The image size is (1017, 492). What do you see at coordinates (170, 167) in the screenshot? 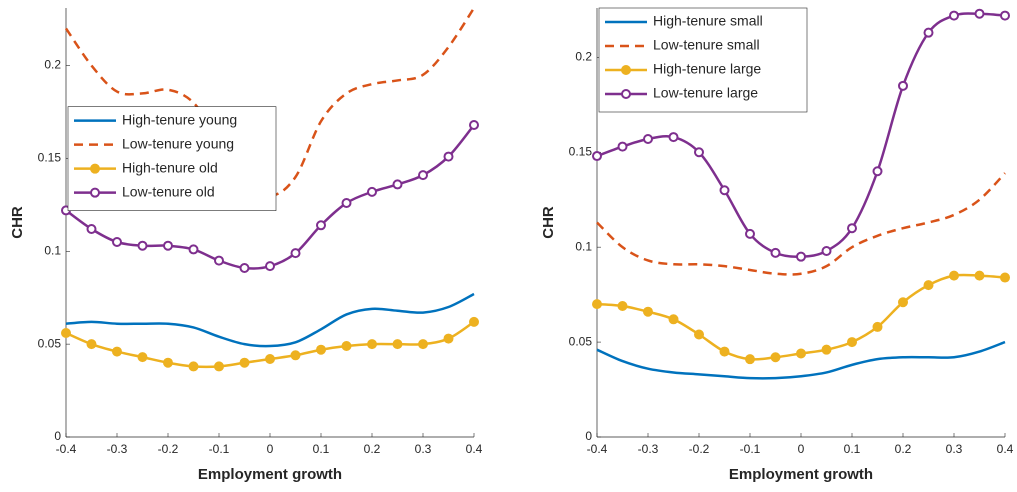
I see `legend-label: High-tenure old` at bounding box center [170, 167].